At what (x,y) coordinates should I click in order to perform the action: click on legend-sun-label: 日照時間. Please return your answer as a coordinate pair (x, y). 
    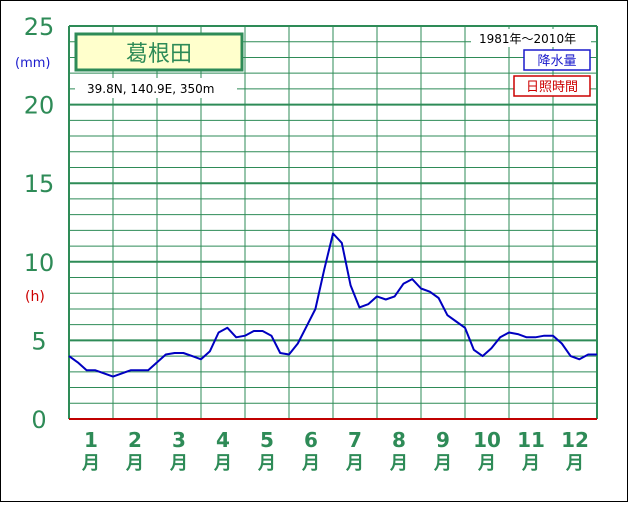
    Looking at the image, I should click on (552, 87).